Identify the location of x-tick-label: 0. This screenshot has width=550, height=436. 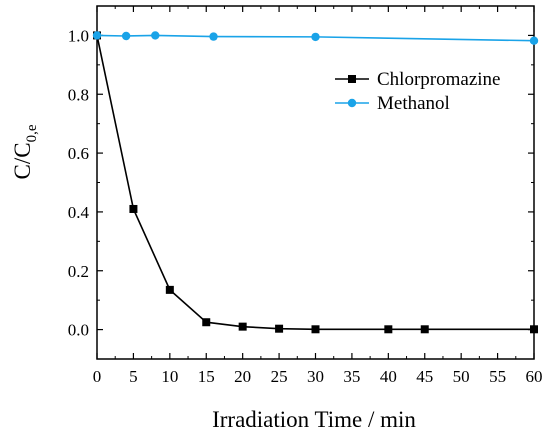
(97, 376).